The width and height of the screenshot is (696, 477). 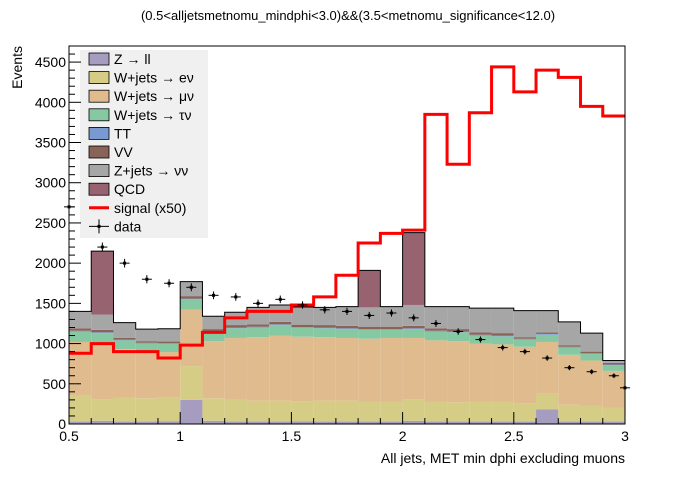 I want to click on x-tick-label-5: 3, so click(x=625, y=436).